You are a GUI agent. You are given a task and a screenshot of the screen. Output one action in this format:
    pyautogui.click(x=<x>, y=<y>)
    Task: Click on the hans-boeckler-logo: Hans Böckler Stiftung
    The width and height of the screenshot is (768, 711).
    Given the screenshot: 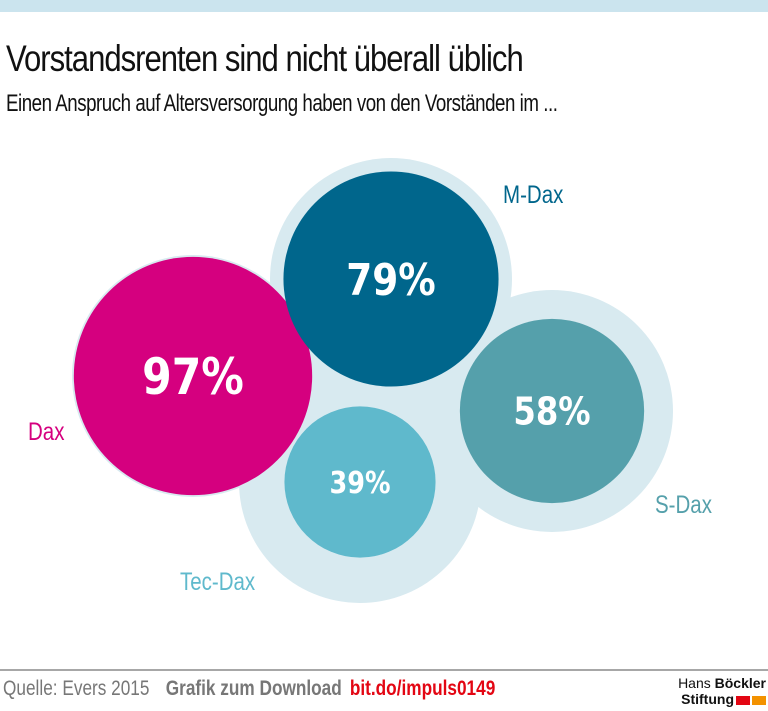 What is the action you would take?
    pyautogui.click(x=711, y=691)
    